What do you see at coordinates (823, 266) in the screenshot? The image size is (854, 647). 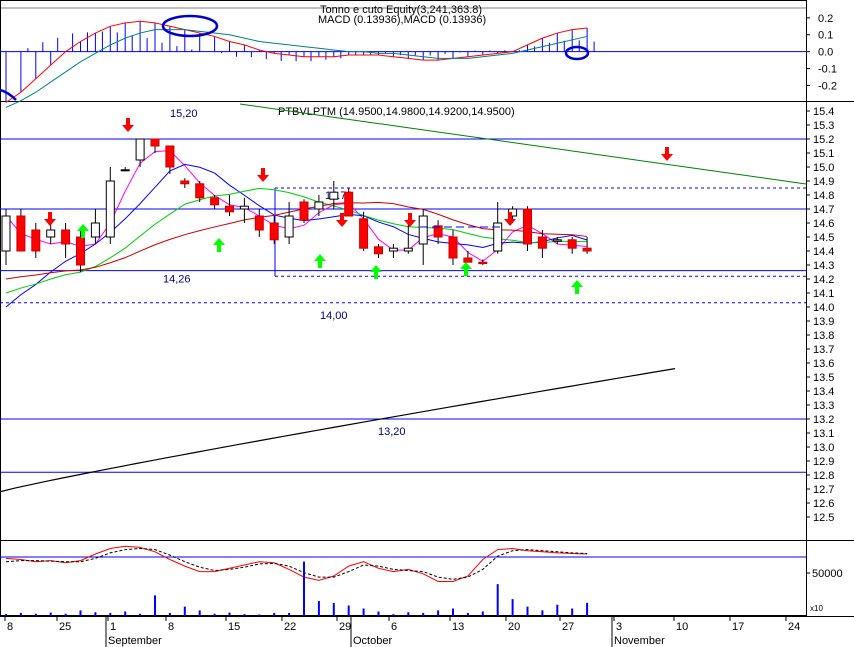 I see `price-tick-label: 14.3` at bounding box center [823, 266].